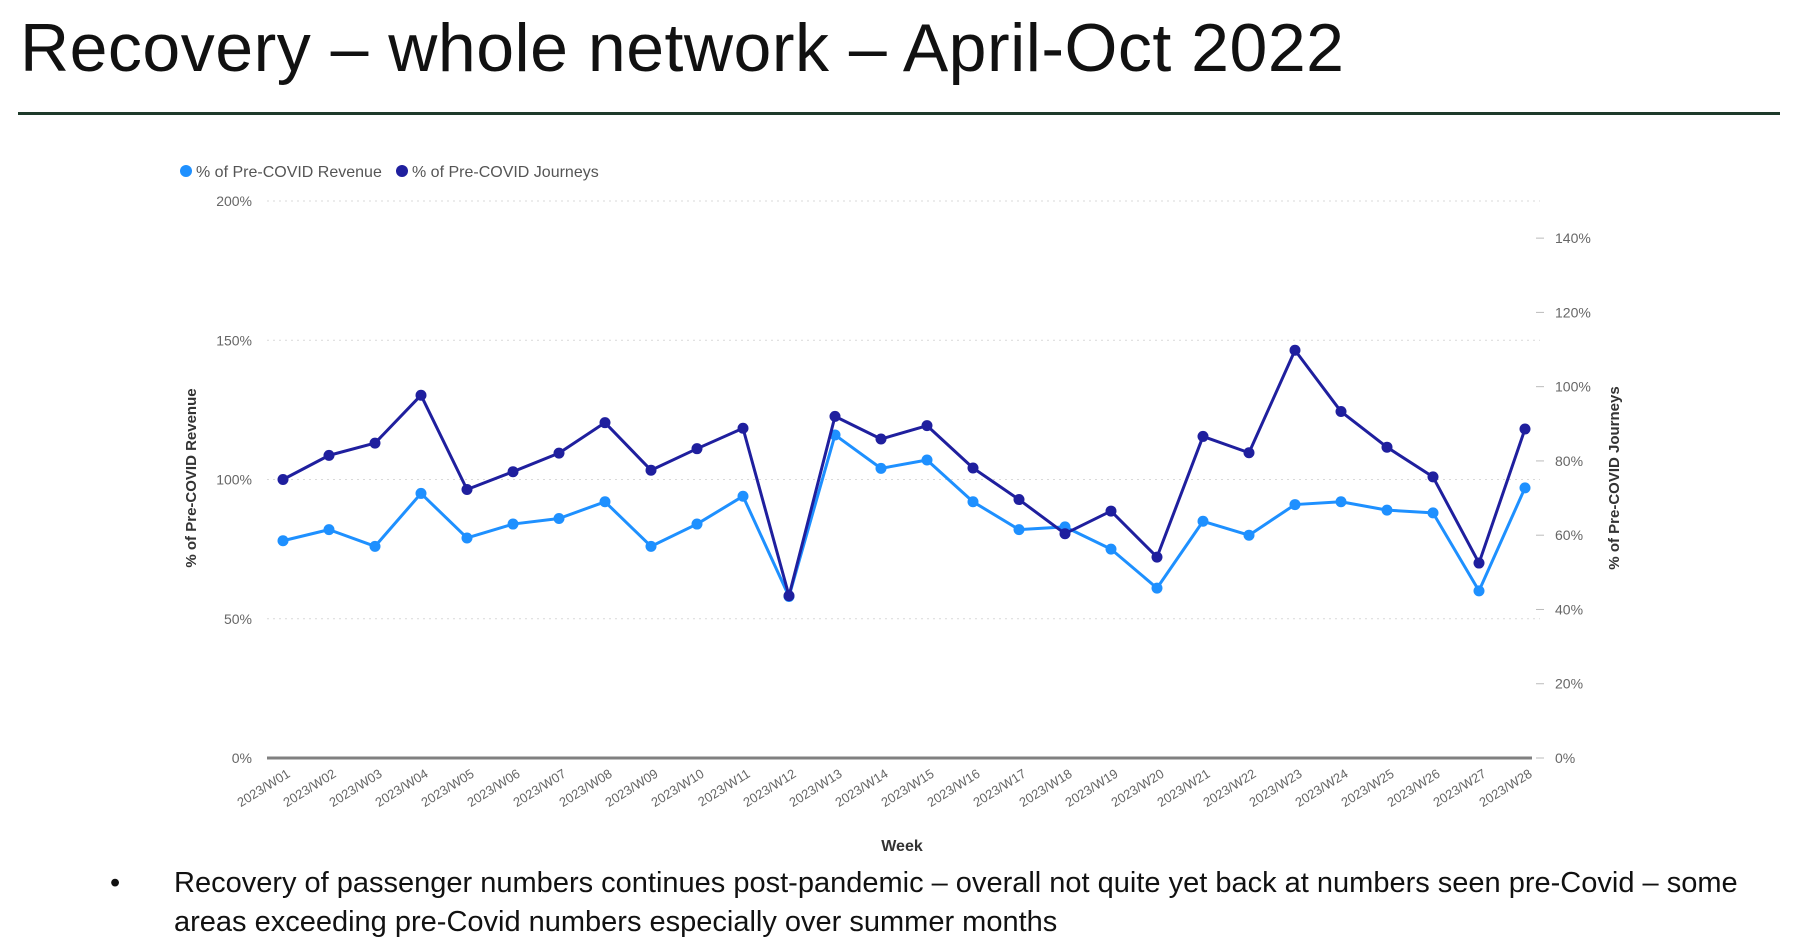 This screenshot has width=1800, height=942. I want to click on legend-marker-journeys, so click(402, 171).